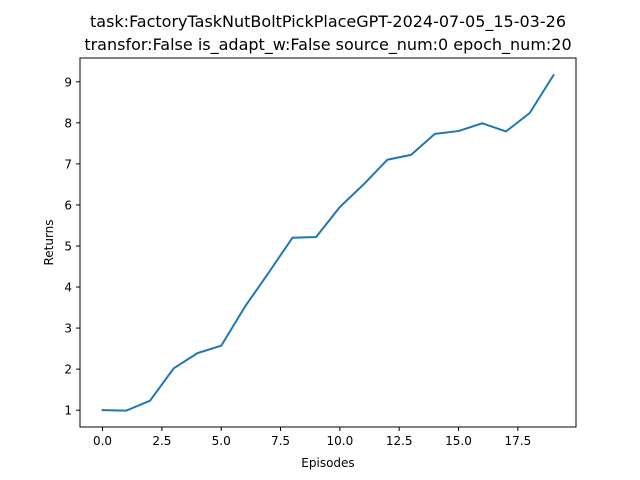 The width and height of the screenshot is (640, 480). Describe the element at coordinates (280, 441) in the screenshot. I see `x-tick-label: 7.5` at that location.